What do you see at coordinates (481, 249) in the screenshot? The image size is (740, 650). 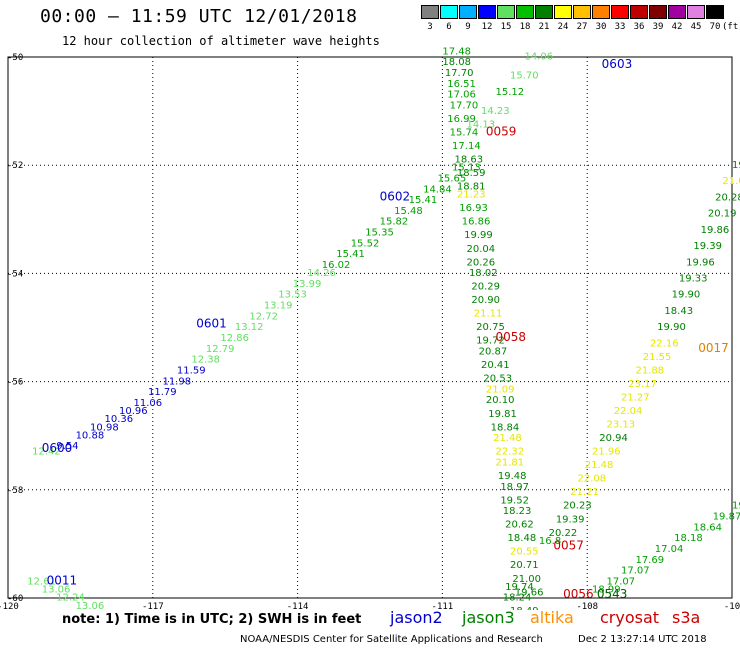 I see `wave-height-value: 20.04` at bounding box center [481, 249].